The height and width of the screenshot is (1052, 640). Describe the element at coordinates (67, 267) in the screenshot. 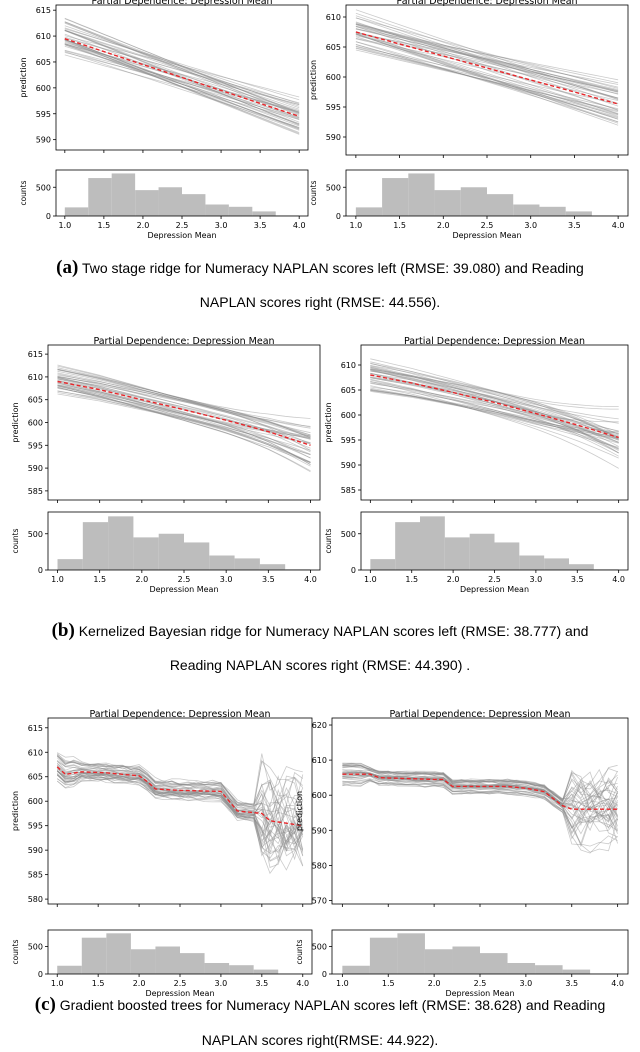

I see `caption-a-label: (a)` at that location.